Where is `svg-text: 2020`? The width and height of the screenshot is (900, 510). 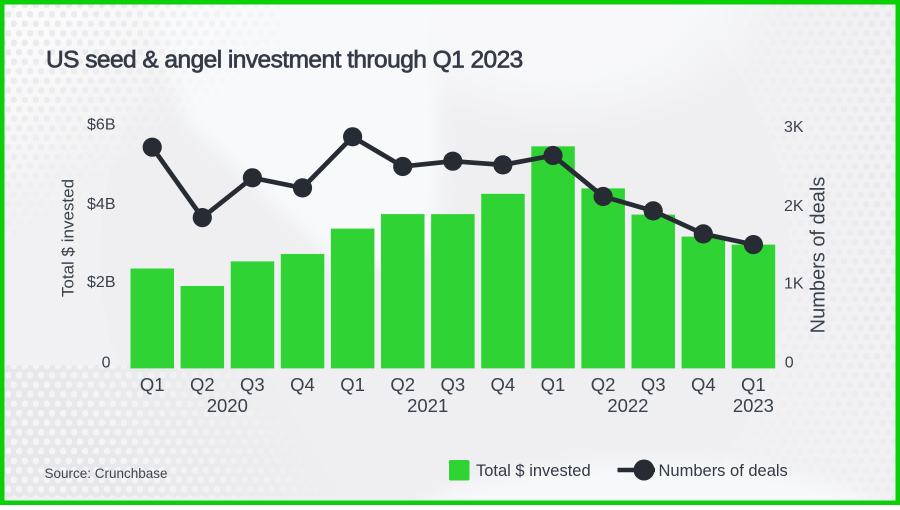
svg-text: 2020 is located at coordinates (227, 405).